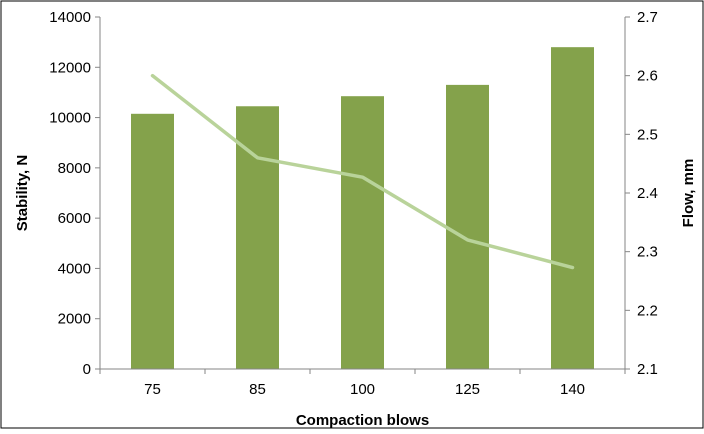 The image size is (704, 434). What do you see at coordinates (647, 369) in the screenshot?
I see `y-right-tick-label: 2.1` at bounding box center [647, 369].